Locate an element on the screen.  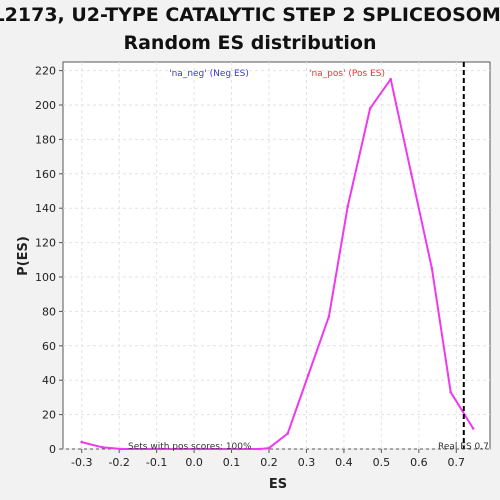
real-es-label: Real ES 0.7 is located at coordinates (463, 447).